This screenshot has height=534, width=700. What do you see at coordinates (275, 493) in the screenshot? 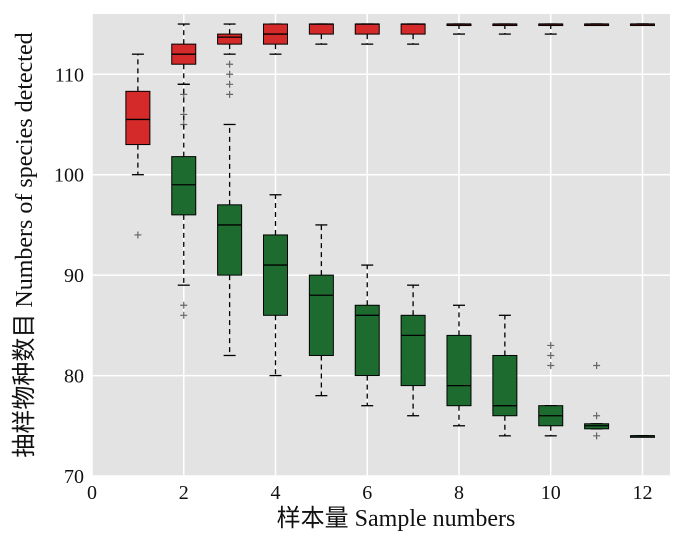
I see `x-tick-label: 4` at bounding box center [275, 493].